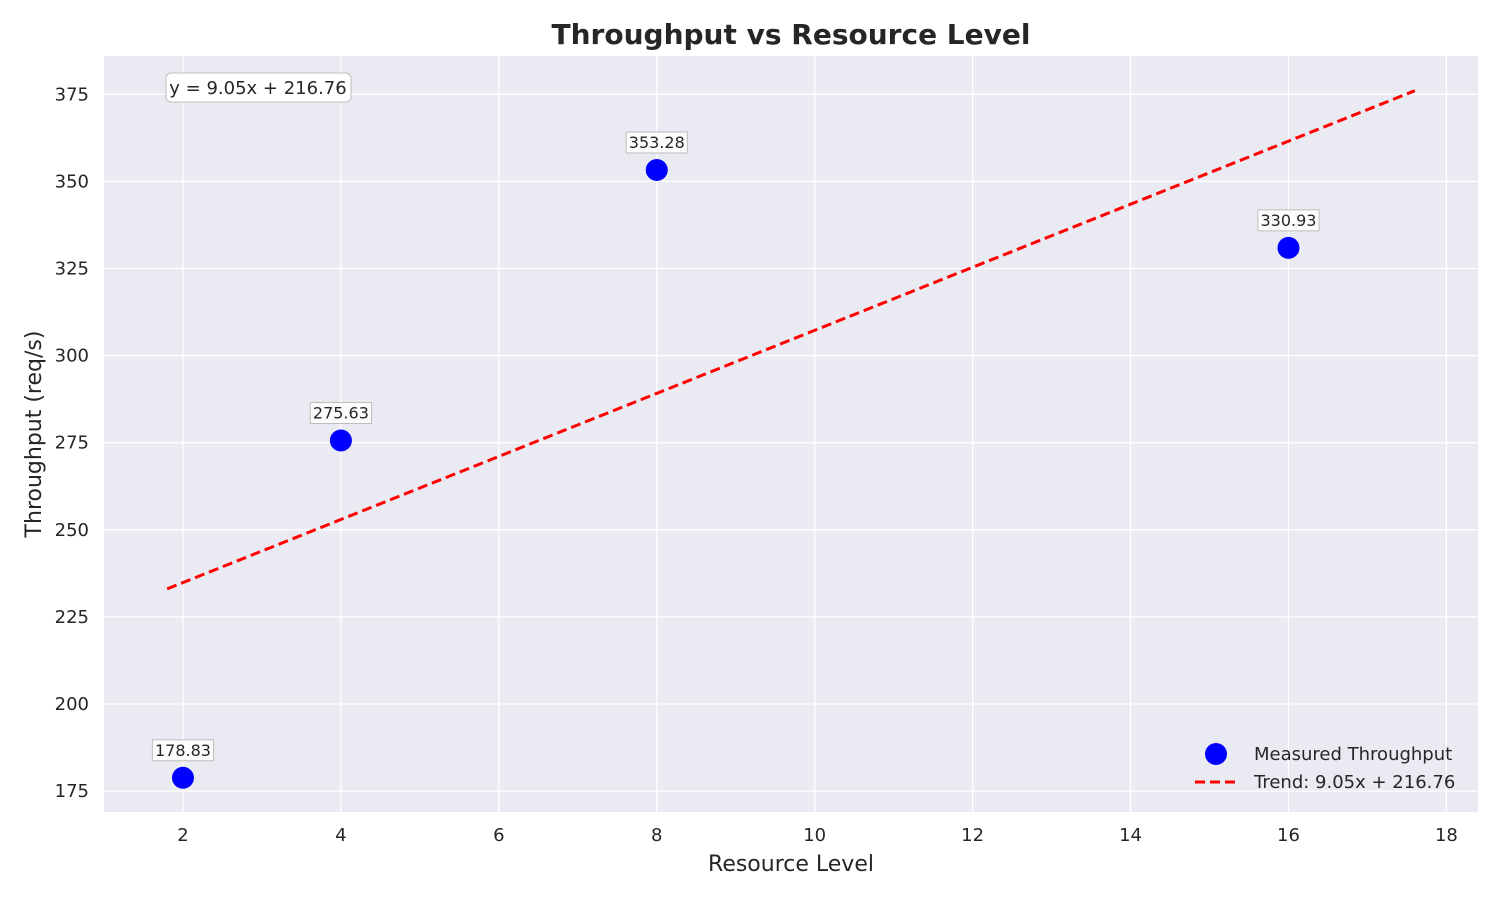 This screenshot has width=1500, height=900. Describe the element at coordinates (791, 864) in the screenshot. I see `x-axis-label: Resource Level` at that location.